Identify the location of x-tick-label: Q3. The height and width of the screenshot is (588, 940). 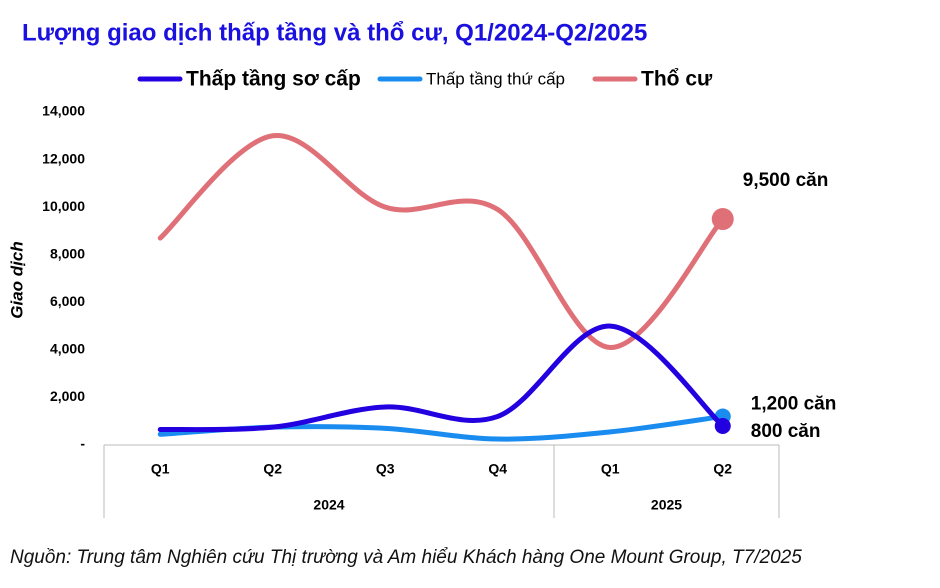
(385, 469).